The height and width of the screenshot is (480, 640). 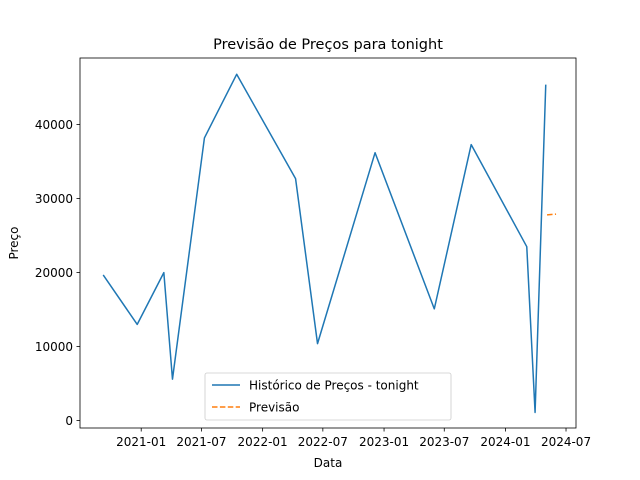 I want to click on x-tick-label-6: 2024-01, so click(x=505, y=442).